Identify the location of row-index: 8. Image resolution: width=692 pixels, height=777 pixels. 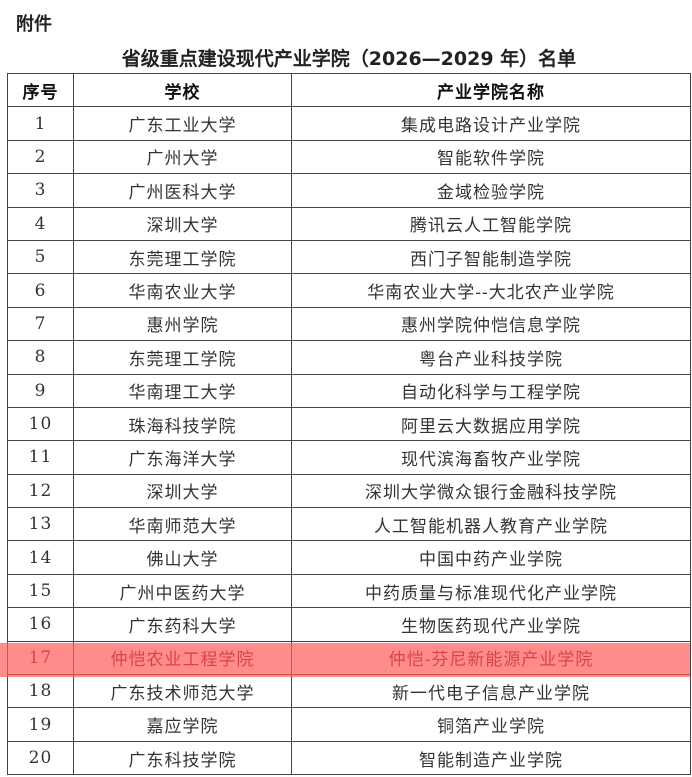
(40, 357).